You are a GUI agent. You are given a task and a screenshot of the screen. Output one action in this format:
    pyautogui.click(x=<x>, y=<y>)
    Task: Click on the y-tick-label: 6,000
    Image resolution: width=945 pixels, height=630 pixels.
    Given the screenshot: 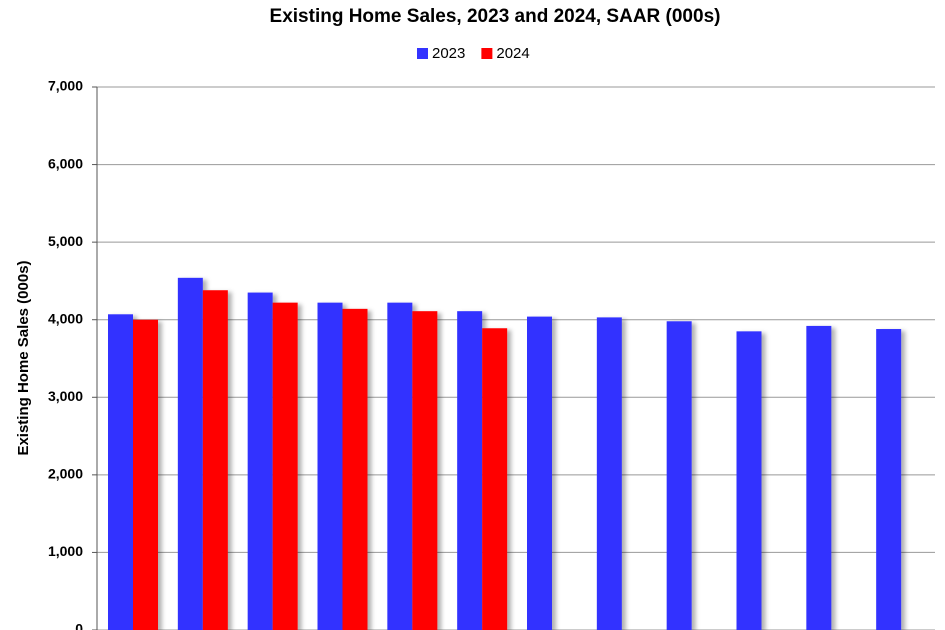 What is the action you would take?
    pyautogui.click(x=65, y=163)
    